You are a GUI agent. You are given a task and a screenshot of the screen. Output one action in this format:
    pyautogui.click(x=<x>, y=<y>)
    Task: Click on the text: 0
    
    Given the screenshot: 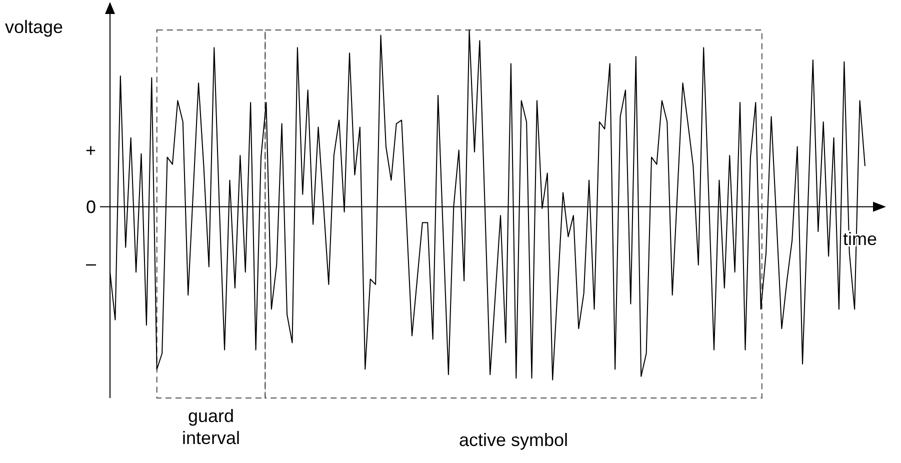 What is the action you would take?
    pyautogui.click(x=91, y=207)
    